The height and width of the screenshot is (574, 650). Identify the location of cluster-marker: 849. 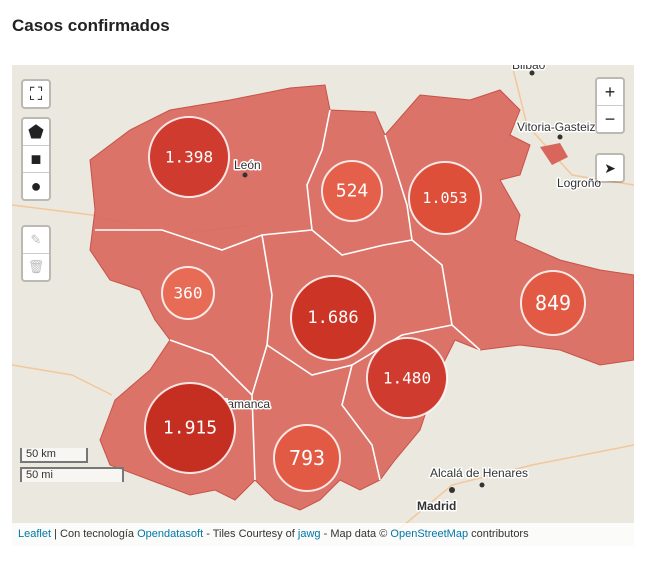
(553, 303).